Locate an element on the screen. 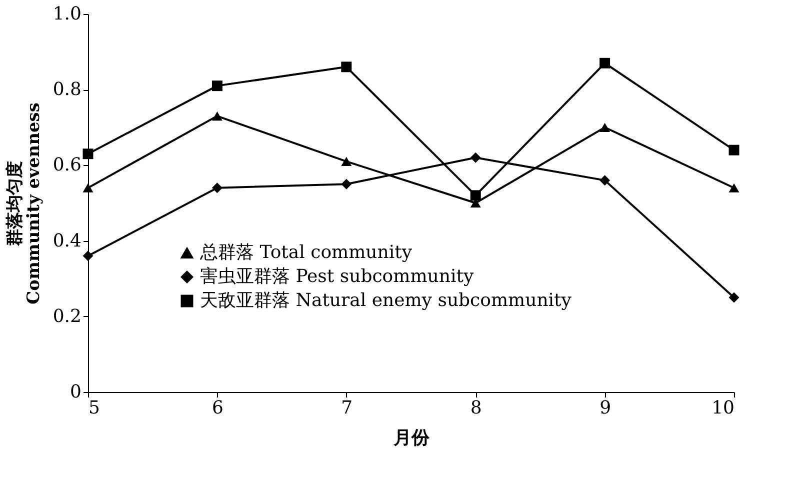 The height and width of the screenshot is (486, 808). x-tick-label: 7 is located at coordinates (347, 408).